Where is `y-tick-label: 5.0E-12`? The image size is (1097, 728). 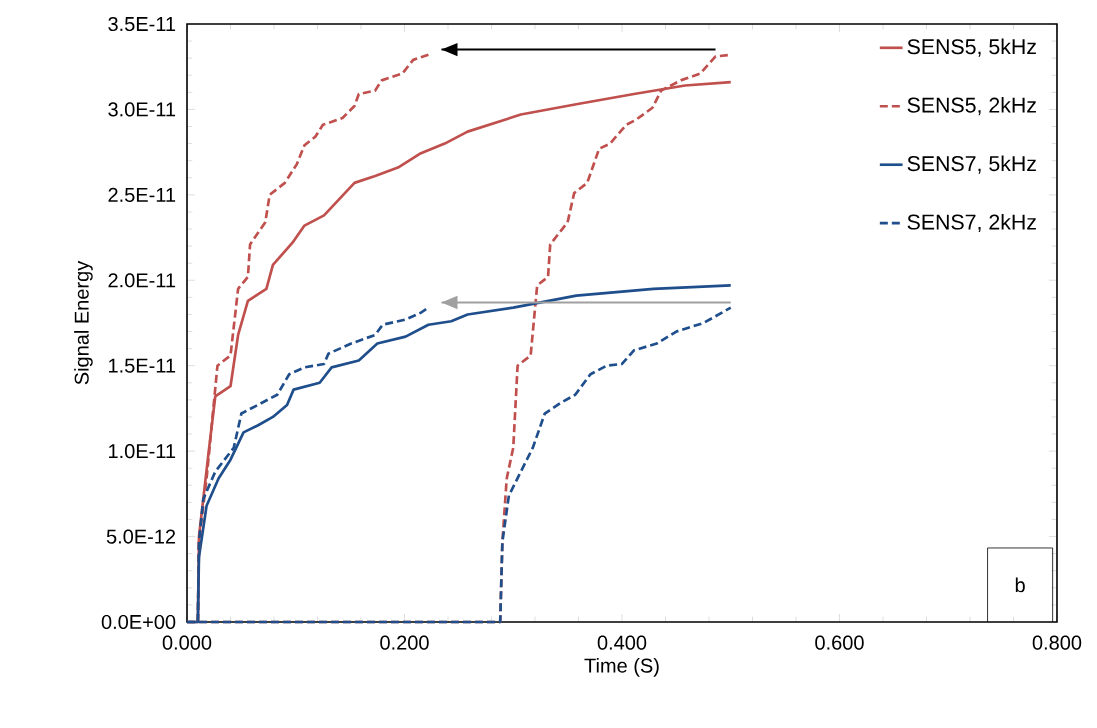 y-tick-label: 5.0E-12 is located at coordinates (141, 536).